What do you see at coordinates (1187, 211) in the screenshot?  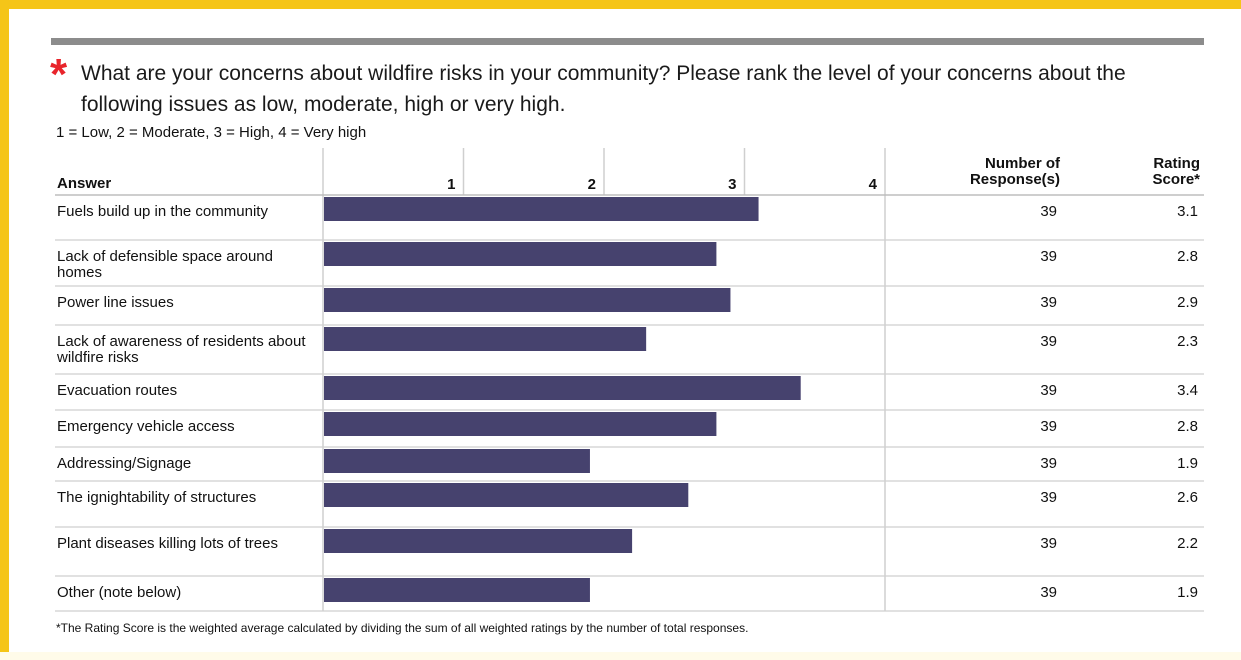 I see `rating-score: 3.1` at bounding box center [1187, 211].